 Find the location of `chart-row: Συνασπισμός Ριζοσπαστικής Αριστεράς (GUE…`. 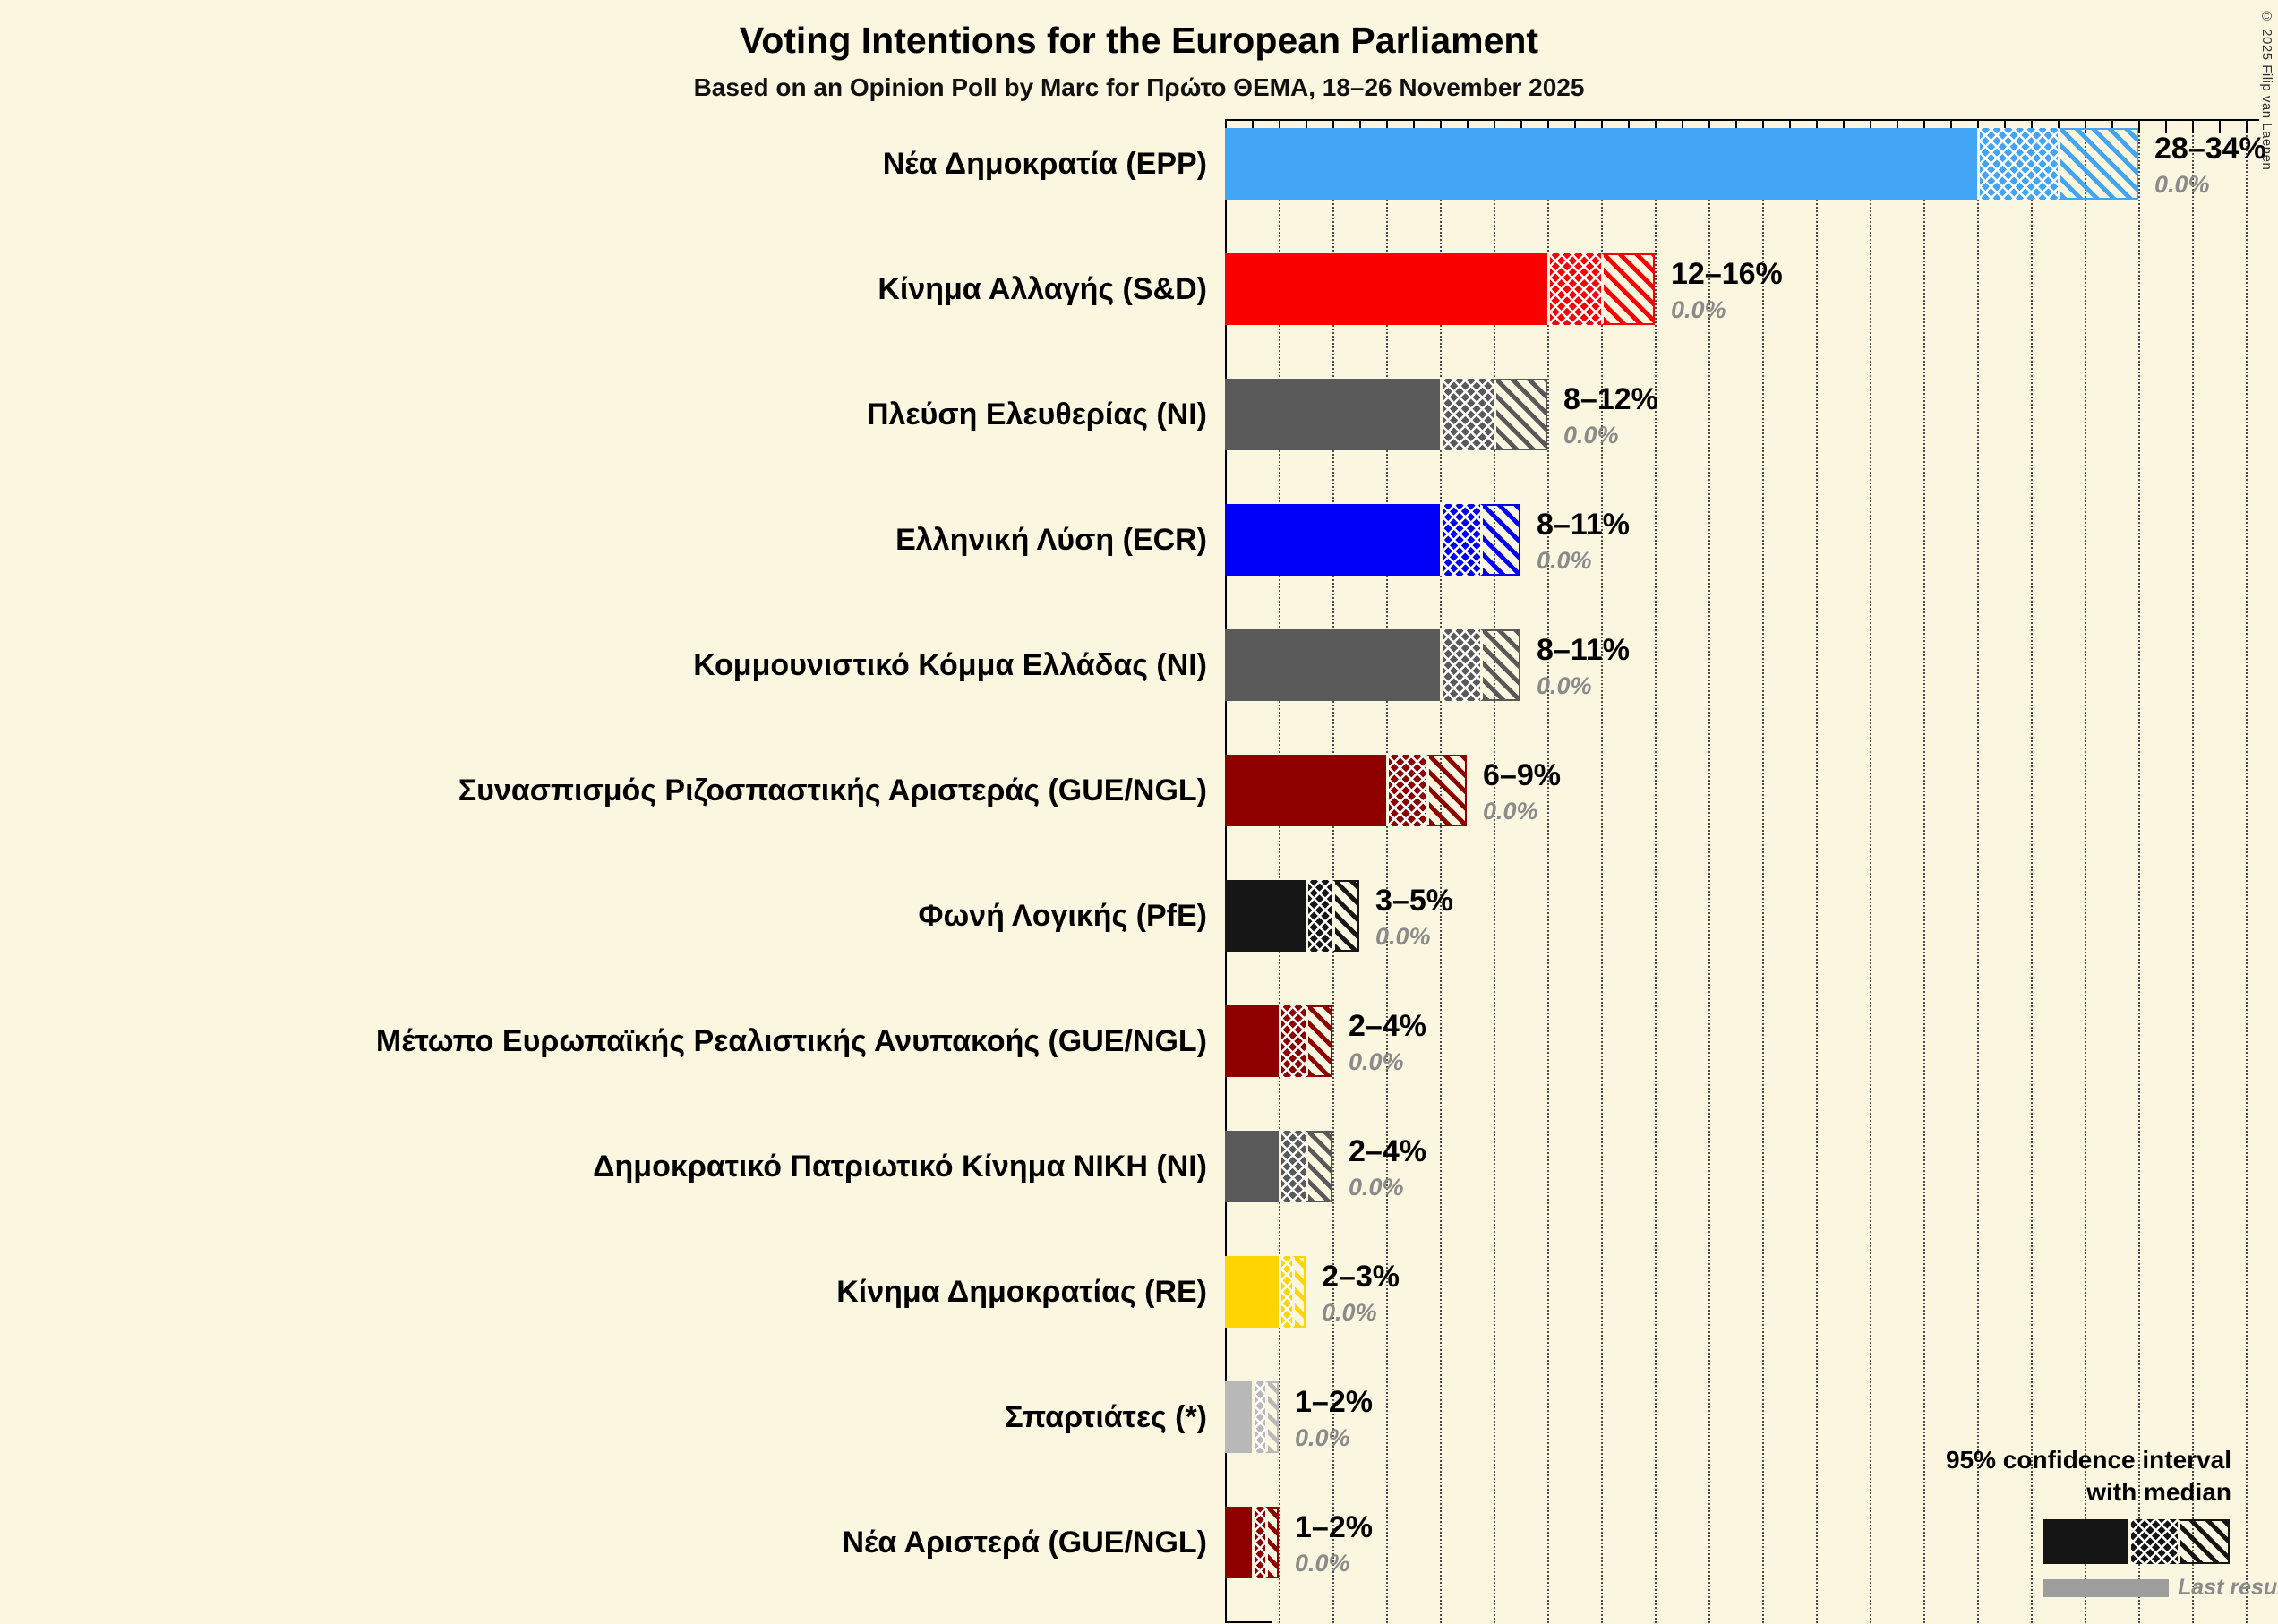

chart-row: Συνασπισμός Ριζοσπαστικής Αριστεράς (GUE… is located at coordinates (1359, 808).